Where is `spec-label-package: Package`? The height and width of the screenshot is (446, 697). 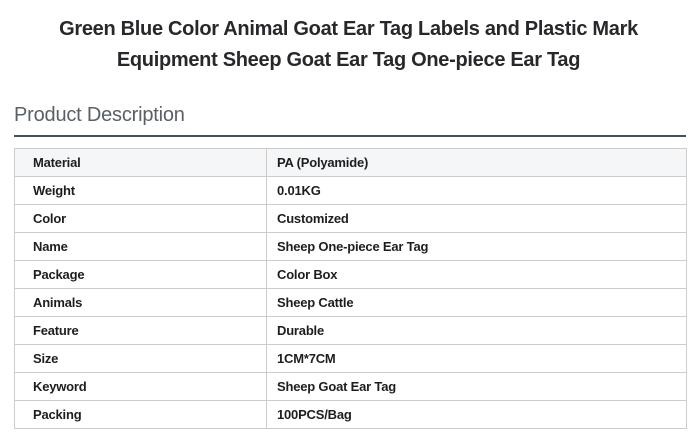 spec-label-package: Package is located at coordinates (140, 274).